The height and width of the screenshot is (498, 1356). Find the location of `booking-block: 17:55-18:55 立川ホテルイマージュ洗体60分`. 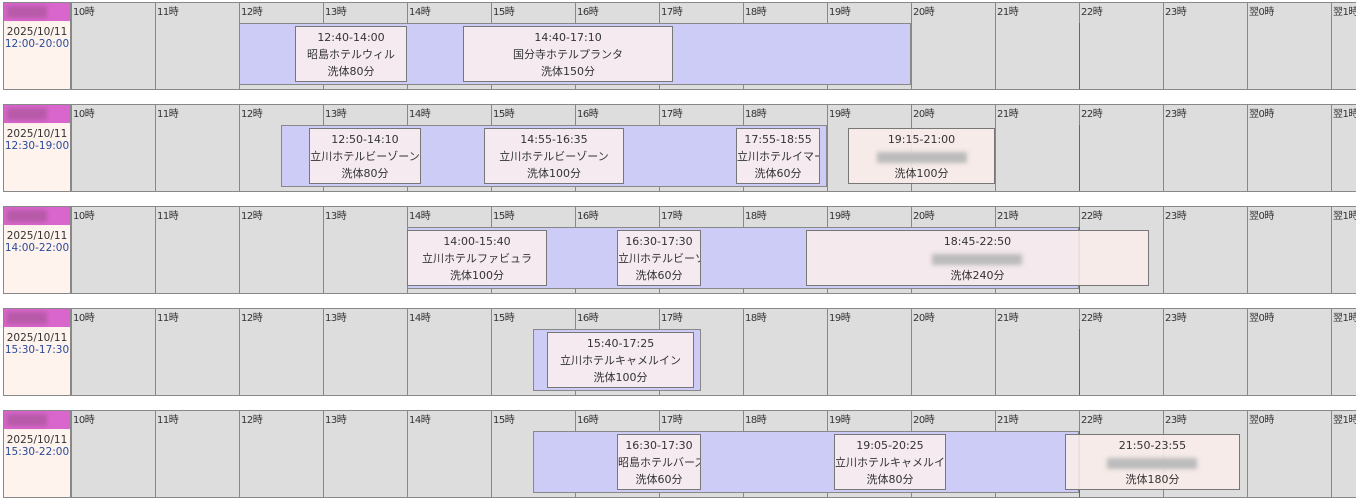

booking-block: 17:55-18:55 立川ホテルイマージュ洗体60分 is located at coordinates (778, 156).